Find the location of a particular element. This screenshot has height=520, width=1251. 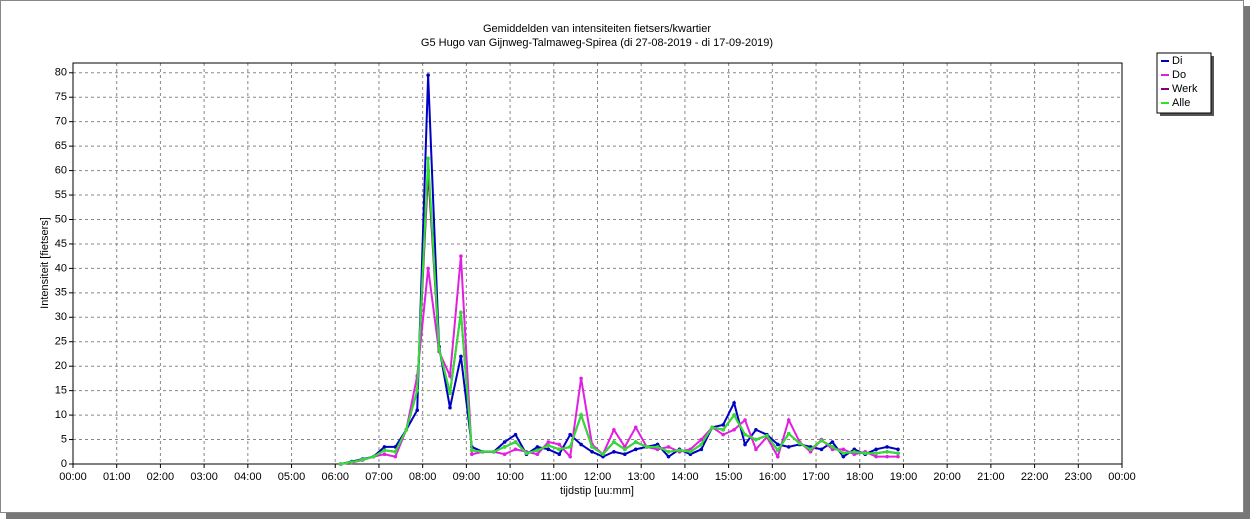

x-tick-label: 23:00 is located at coordinates (1079, 477).